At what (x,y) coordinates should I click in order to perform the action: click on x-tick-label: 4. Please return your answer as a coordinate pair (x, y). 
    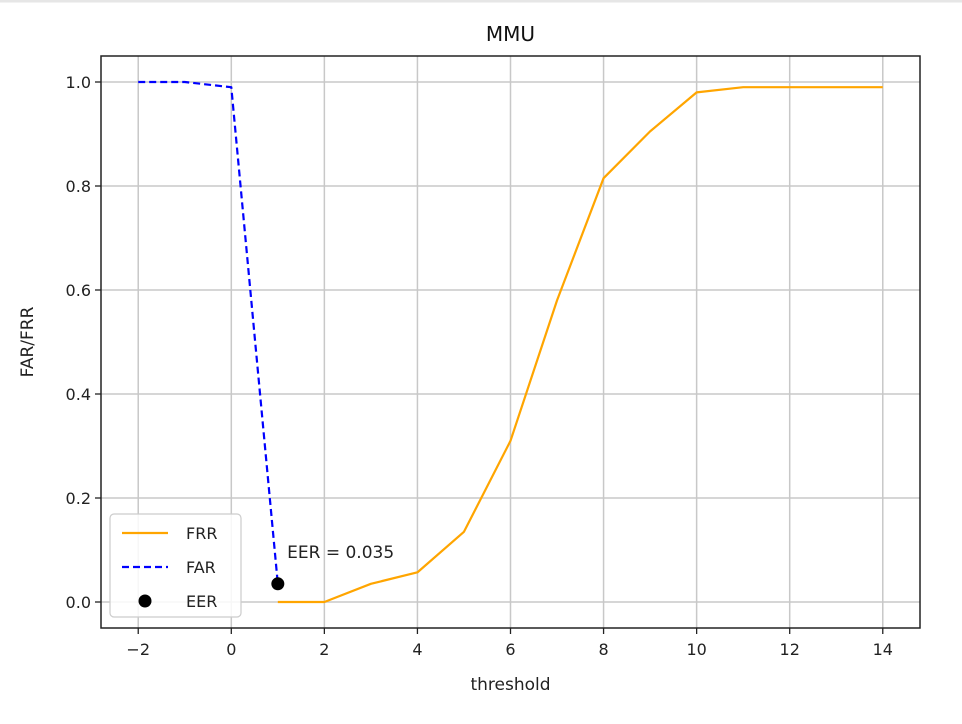
    Looking at the image, I should click on (417, 649).